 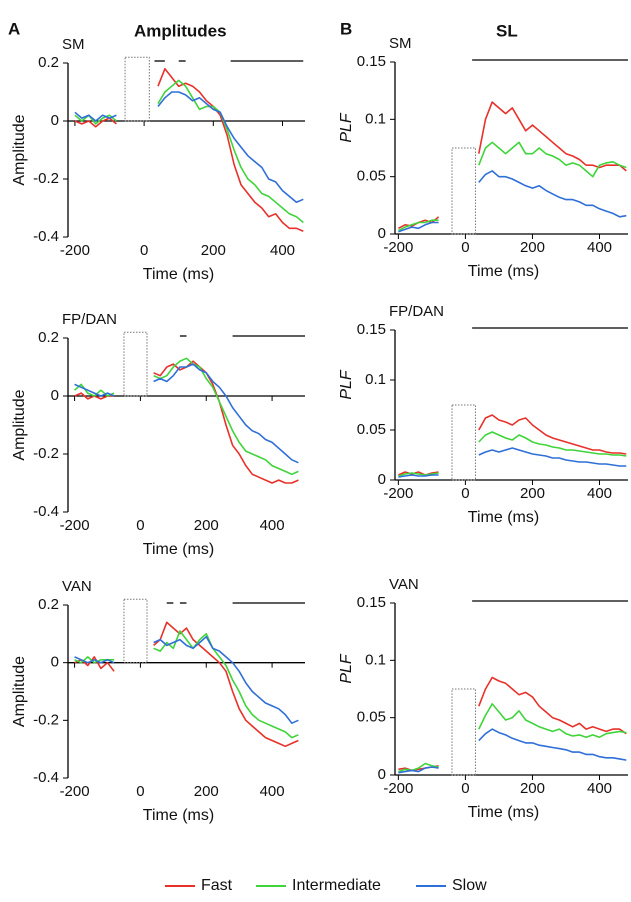 What do you see at coordinates (180, 30) in the screenshot?
I see `panel-title: Amplitudes` at bounding box center [180, 30].